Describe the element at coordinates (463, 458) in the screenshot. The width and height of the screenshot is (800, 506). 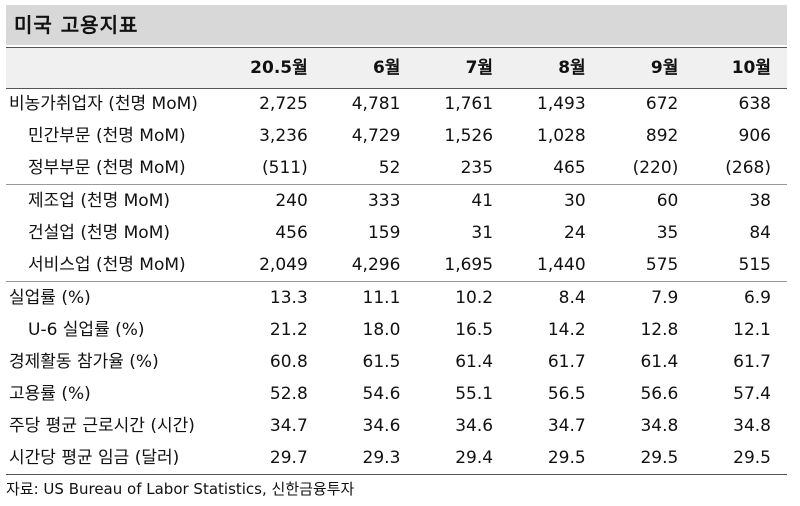
I see `cell-value: 29.4` at that location.